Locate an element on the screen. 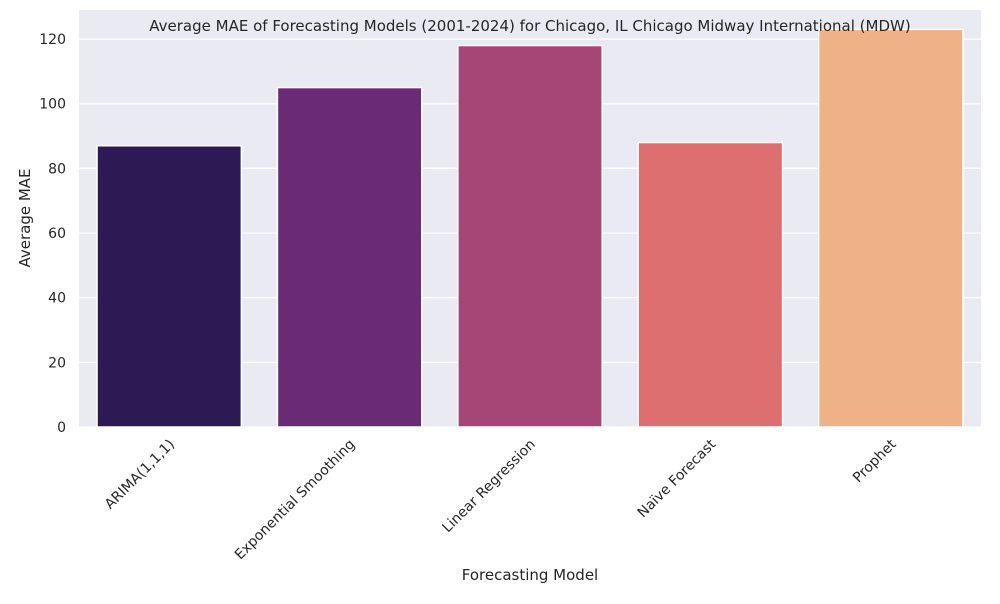 The height and width of the screenshot is (604, 1000). x-axis-label: Forecasting Model is located at coordinates (530, 575).